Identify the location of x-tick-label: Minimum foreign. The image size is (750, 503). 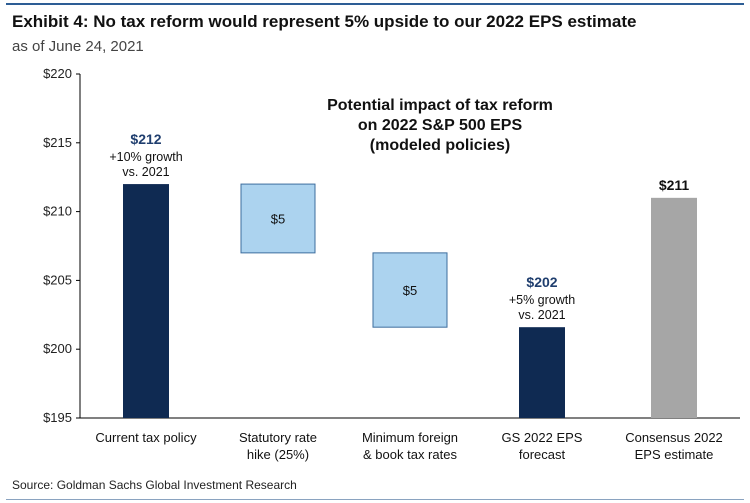
(410, 437).